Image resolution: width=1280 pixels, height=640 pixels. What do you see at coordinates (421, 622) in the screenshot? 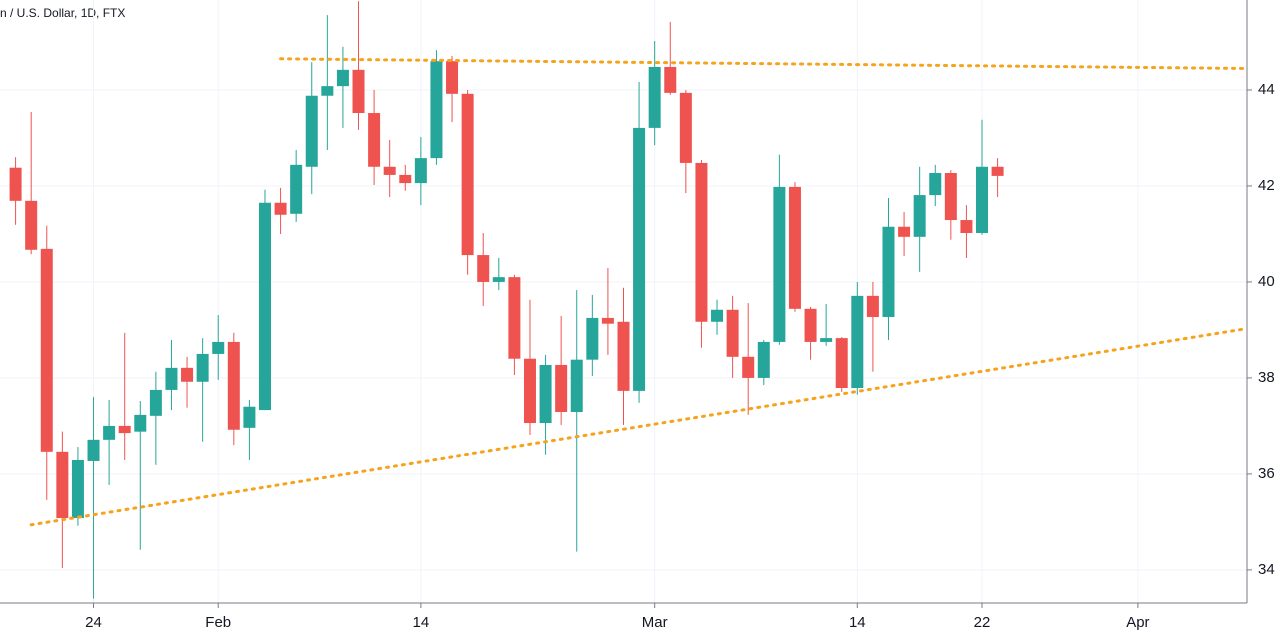
I see `x-tick-label: 14` at bounding box center [421, 622].